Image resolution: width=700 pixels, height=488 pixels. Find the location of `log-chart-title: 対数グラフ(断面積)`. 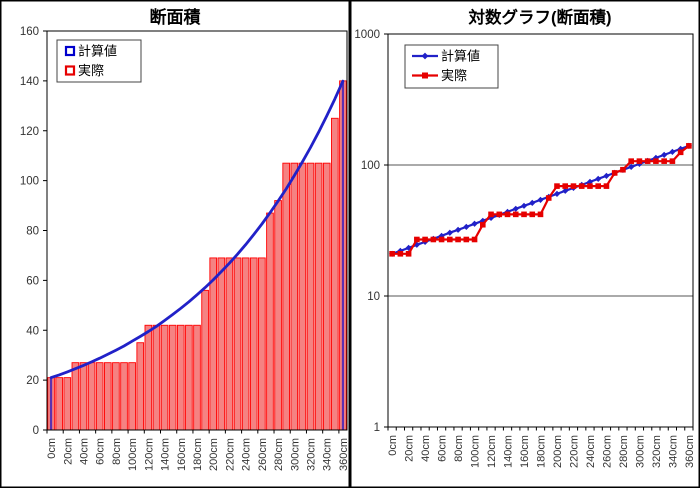

log-chart-title: 対数グラフ(断面積) is located at coordinates (540, 17).